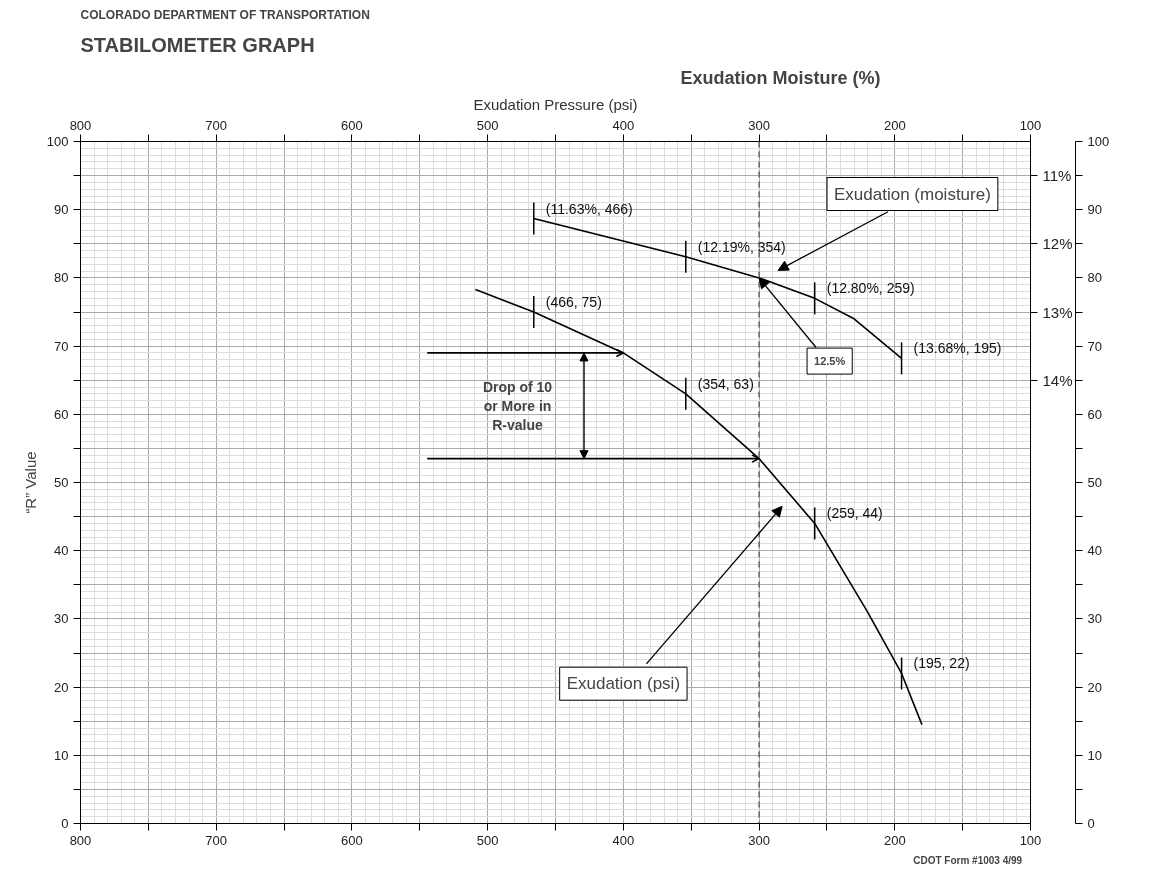 Image resolution: width=1157 pixels, height=880 pixels. Describe the element at coordinates (1094, 755) in the screenshot. I see `y3-tick-label: 10` at that location.